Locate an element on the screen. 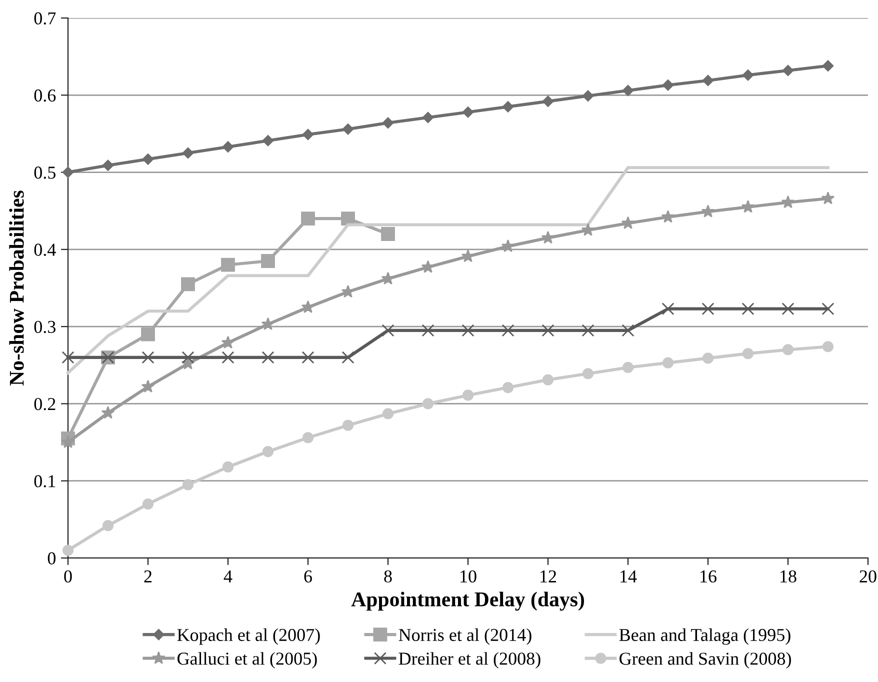 The image size is (878, 682). x-tick-label: 6 is located at coordinates (308, 576).